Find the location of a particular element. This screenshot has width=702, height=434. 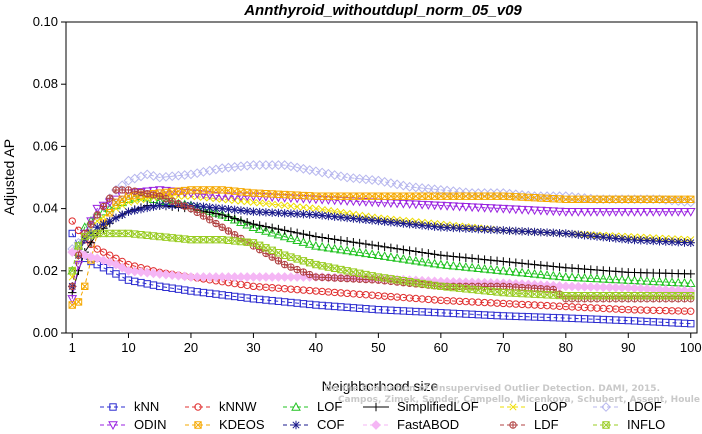

y-tick-label: 0.02 is located at coordinates (45, 270).